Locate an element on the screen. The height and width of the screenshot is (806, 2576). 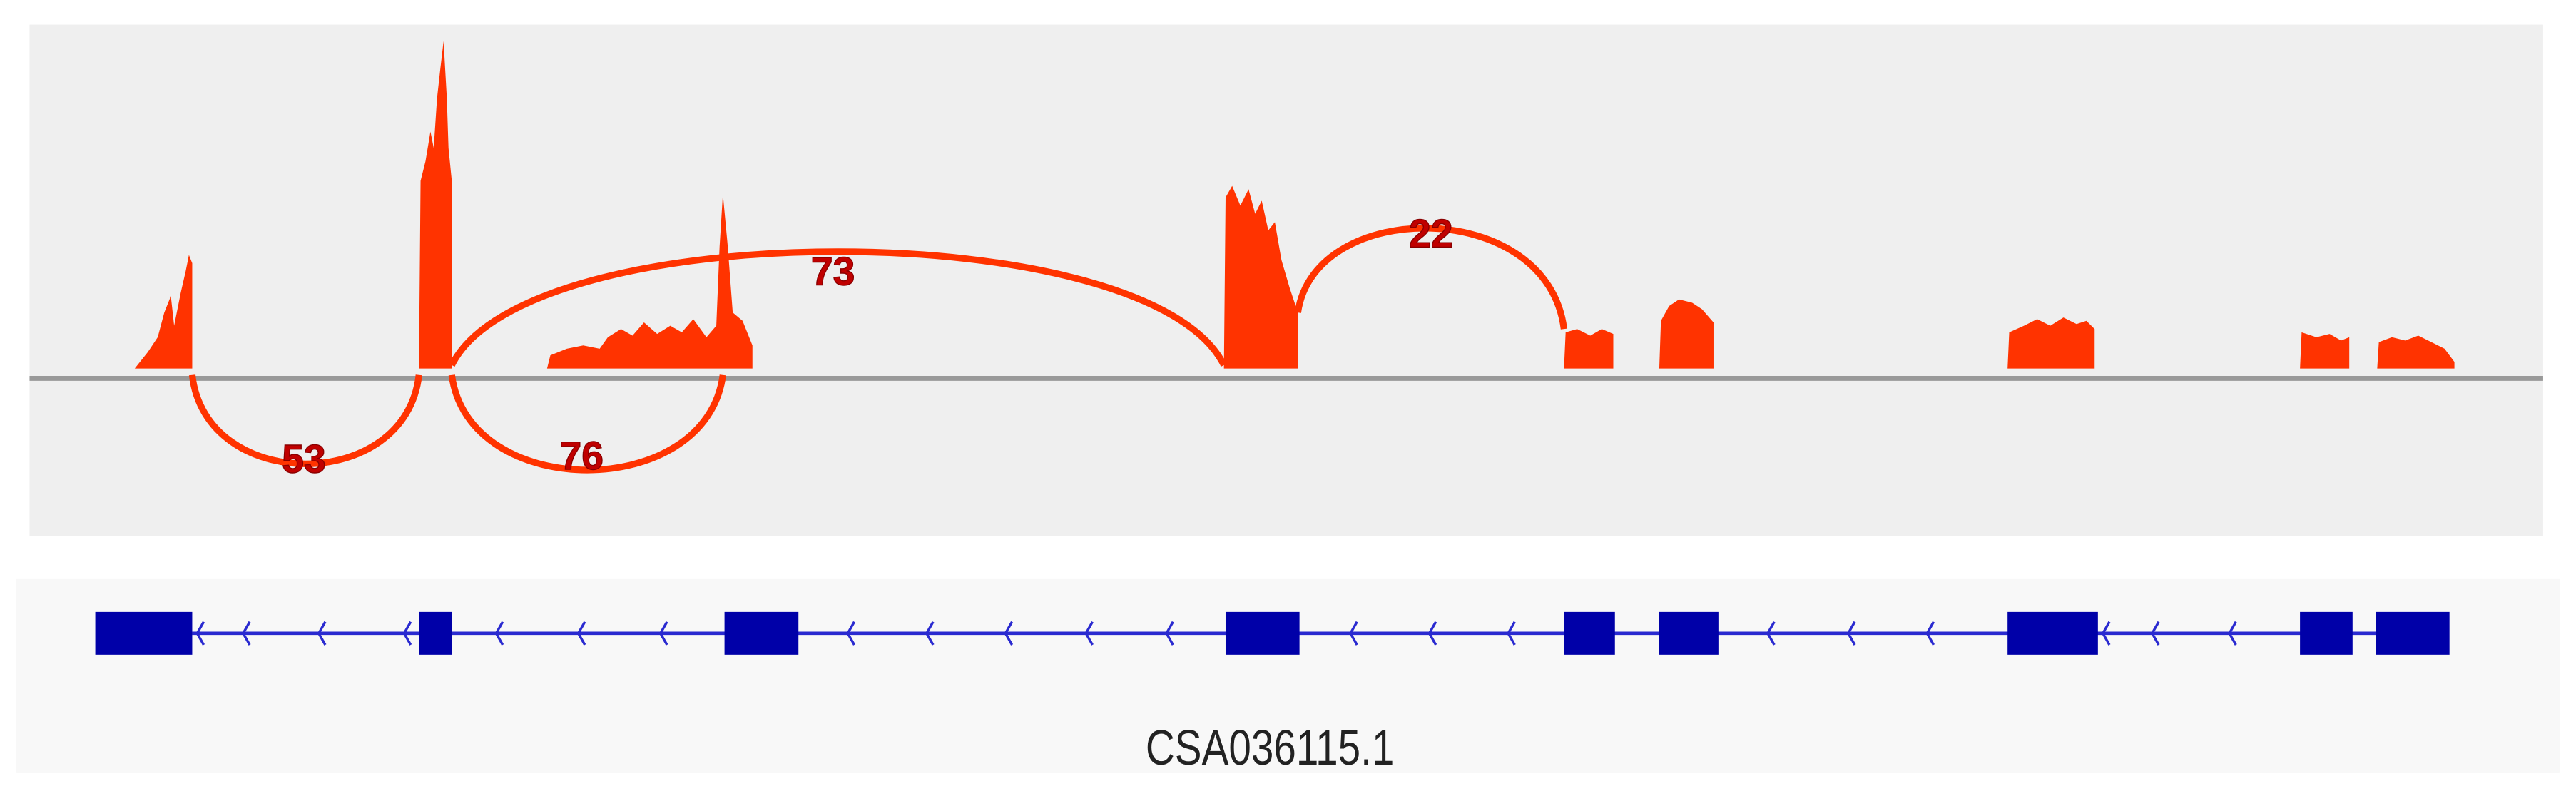
strand-arrows is located at coordinates (1216, 633).